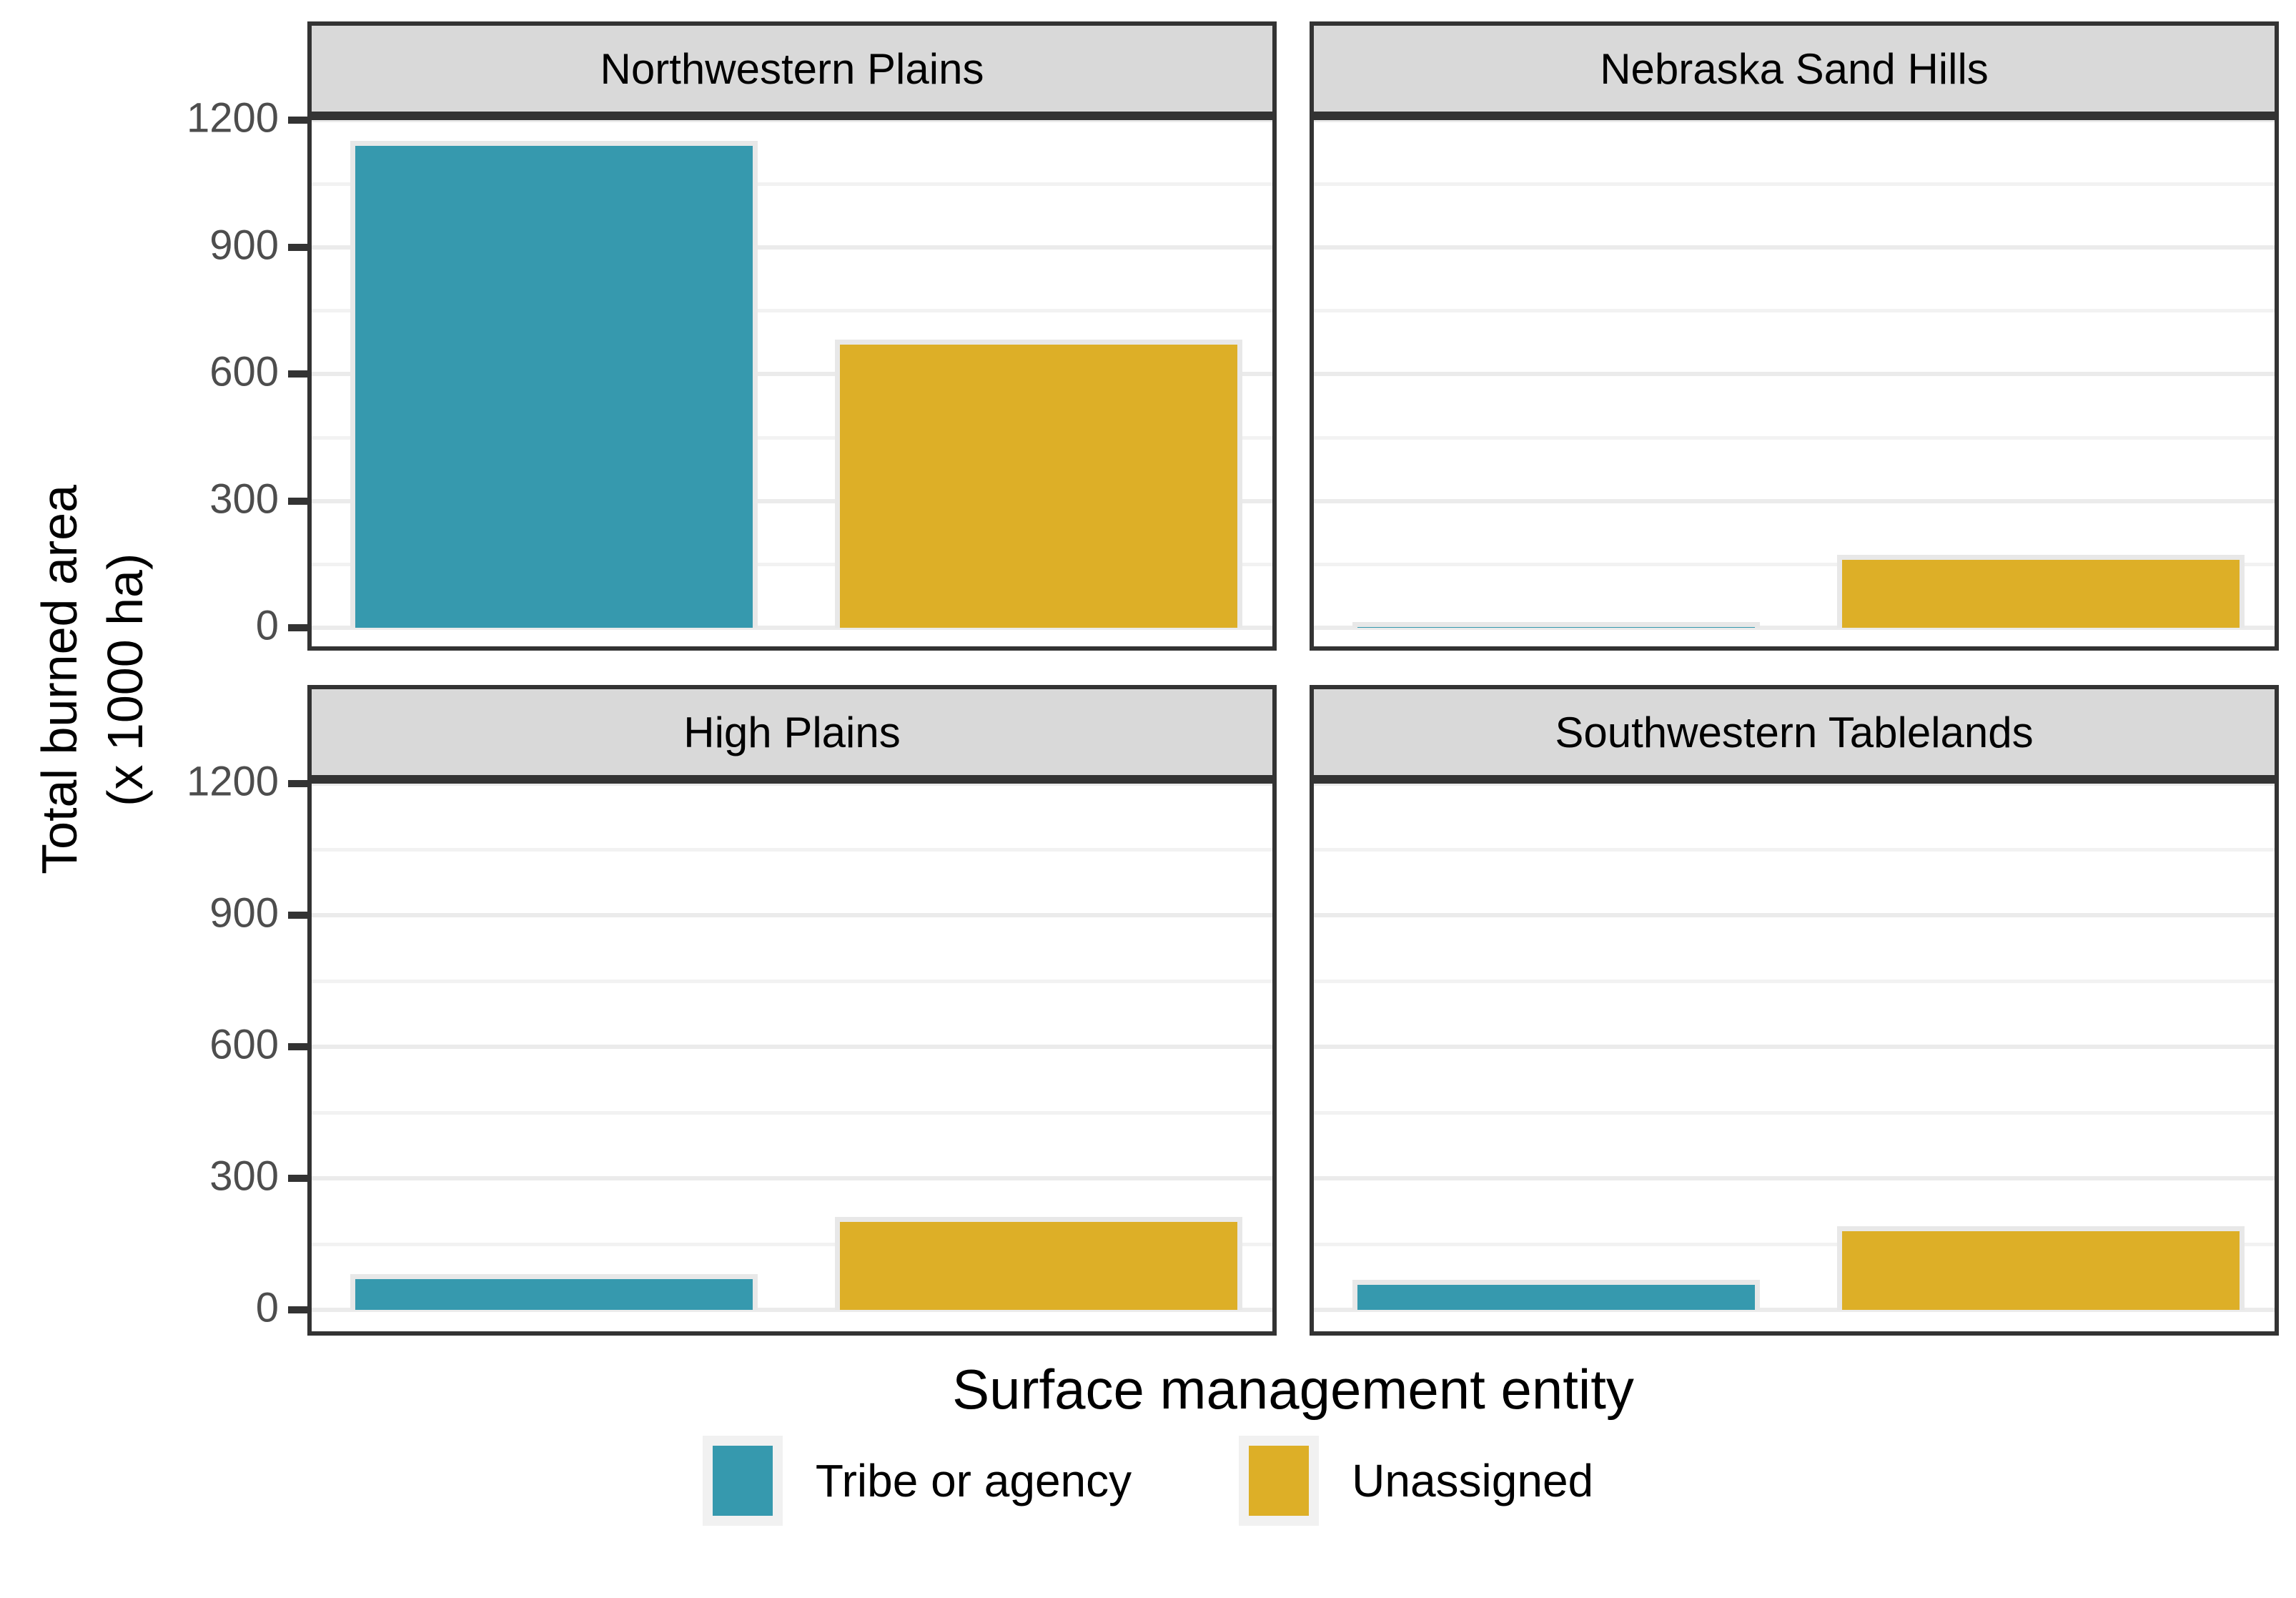  What do you see at coordinates (59, 679) in the screenshot?
I see `y-axis-title-line1: Total burned area` at bounding box center [59, 679].